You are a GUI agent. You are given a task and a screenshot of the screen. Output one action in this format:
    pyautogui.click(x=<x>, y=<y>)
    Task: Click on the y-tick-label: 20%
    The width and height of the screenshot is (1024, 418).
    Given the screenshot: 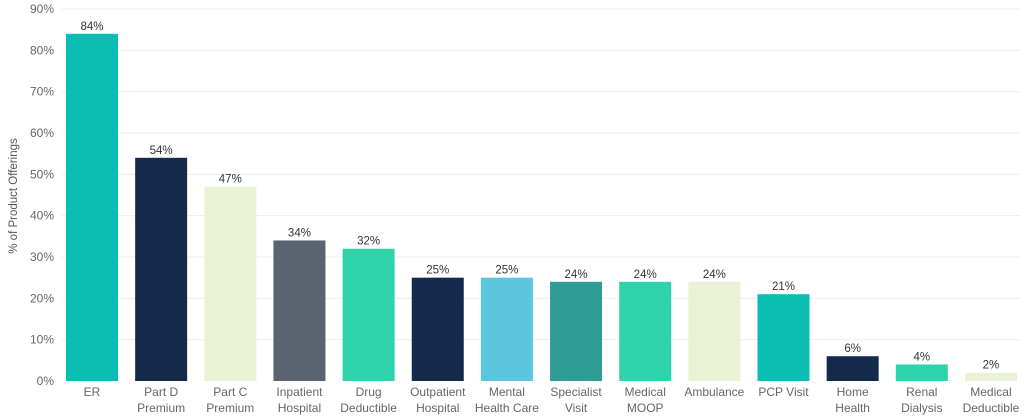 What is the action you would take?
    pyautogui.click(x=42, y=298)
    